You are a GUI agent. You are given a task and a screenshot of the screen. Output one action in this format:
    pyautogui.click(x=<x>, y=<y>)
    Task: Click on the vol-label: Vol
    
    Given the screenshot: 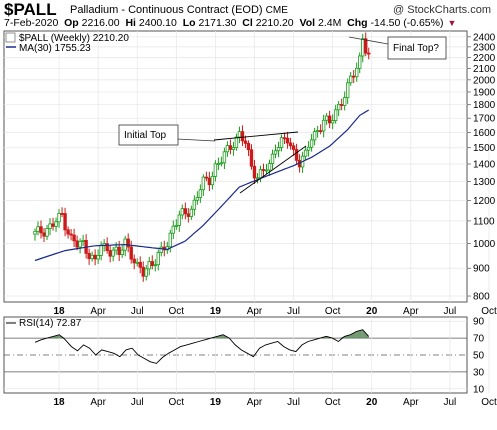 What is the action you would take?
    pyautogui.click(x=307, y=23)
    